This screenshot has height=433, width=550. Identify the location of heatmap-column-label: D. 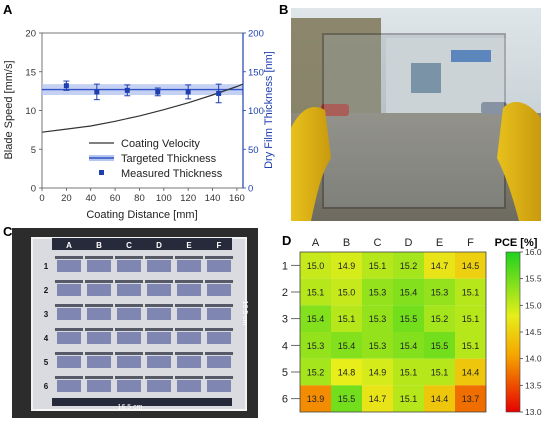
(409, 243).